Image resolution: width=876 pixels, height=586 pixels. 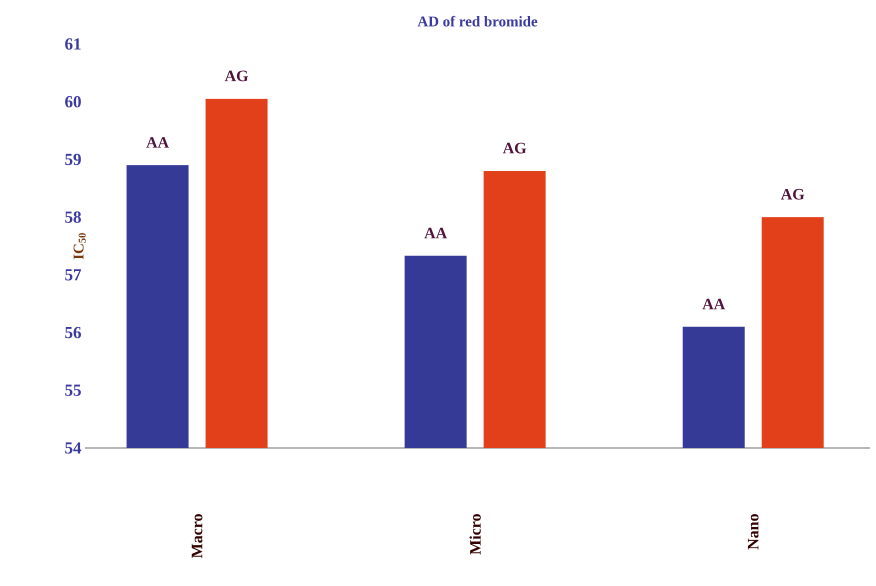 What do you see at coordinates (157, 142) in the screenshot?
I see `series-label: AA` at bounding box center [157, 142].